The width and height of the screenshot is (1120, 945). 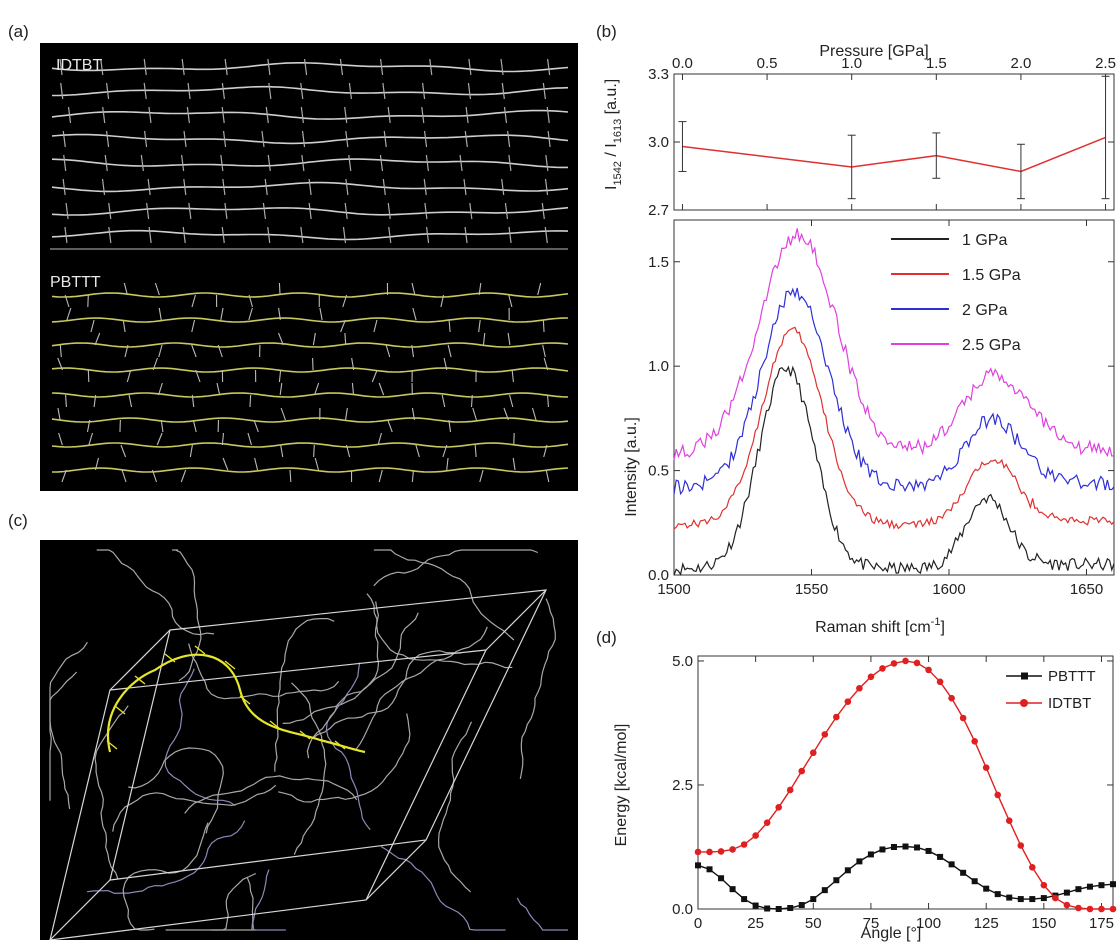 What do you see at coordinates (310, 139) in the screenshot?
I see `idtbt-chain` at bounding box center [310, 139].